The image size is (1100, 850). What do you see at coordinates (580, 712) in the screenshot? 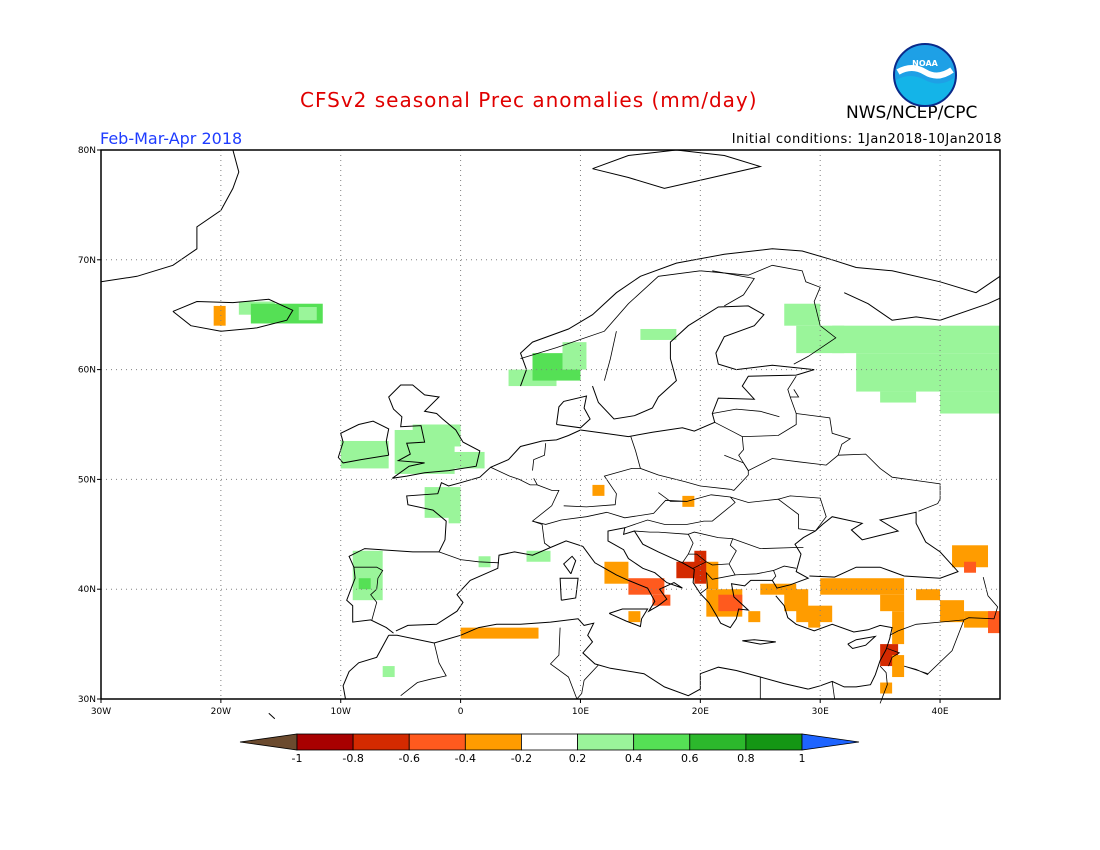
I see `lon-tick-label: 10E` at bounding box center [580, 712].